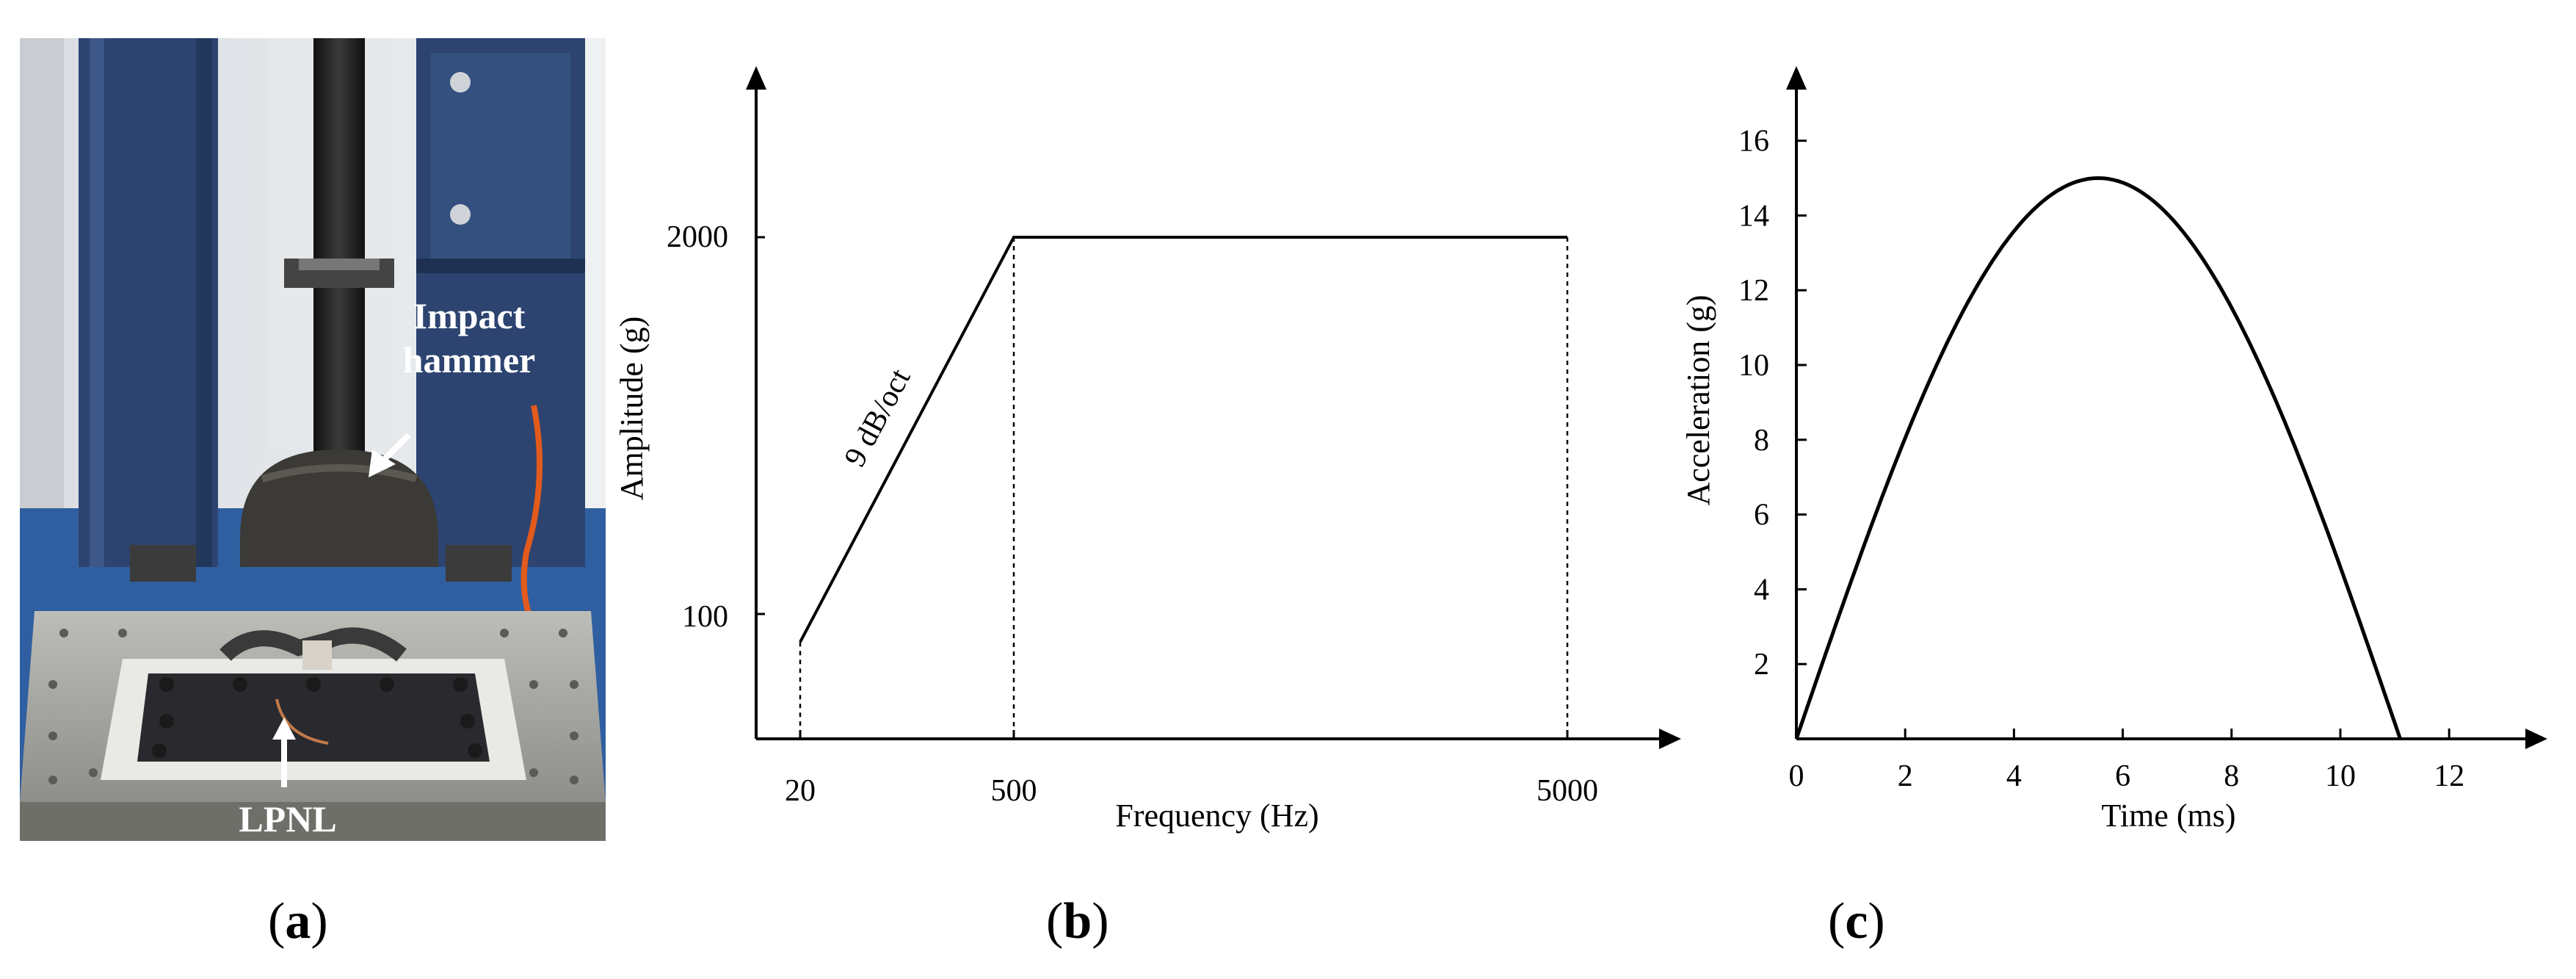 This screenshot has height=979, width=2576. What do you see at coordinates (632, 409) in the screenshot?
I see `chart-b-y-label: Amplitude (g)` at bounding box center [632, 409].